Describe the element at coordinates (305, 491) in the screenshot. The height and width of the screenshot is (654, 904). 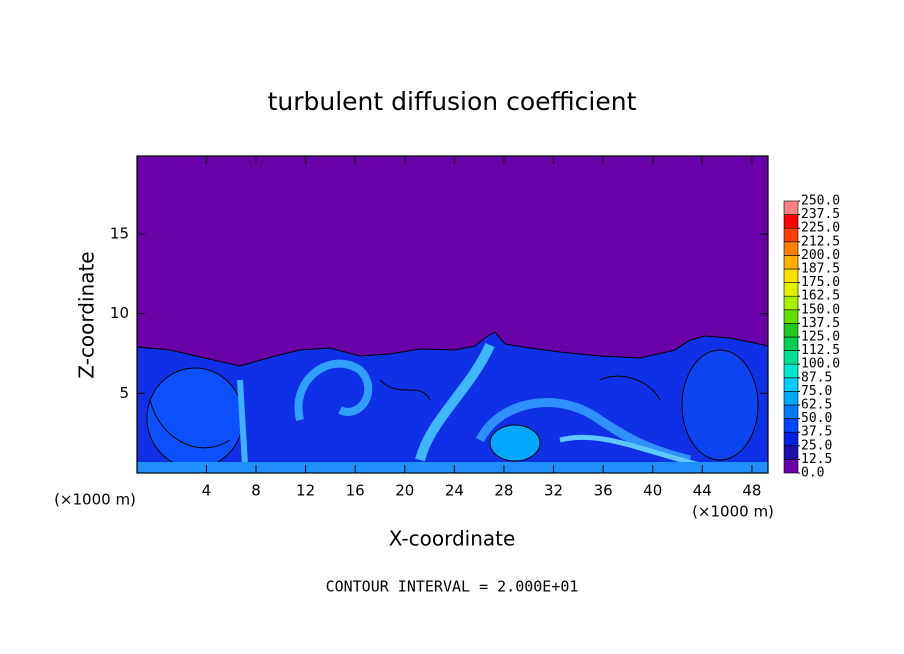
I see `x-tick-label: 12` at that location.